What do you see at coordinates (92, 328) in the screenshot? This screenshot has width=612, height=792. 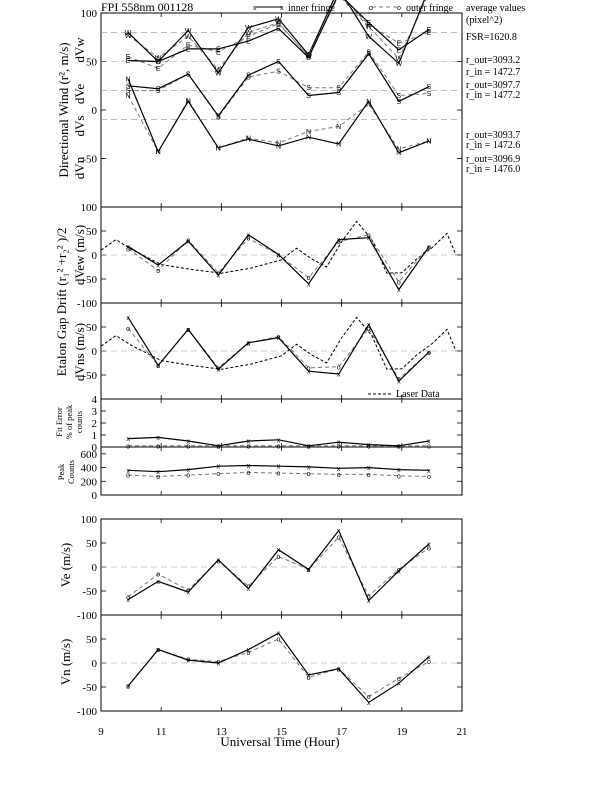 I see `ytick-label-dVns-50: 50` at bounding box center [92, 328].